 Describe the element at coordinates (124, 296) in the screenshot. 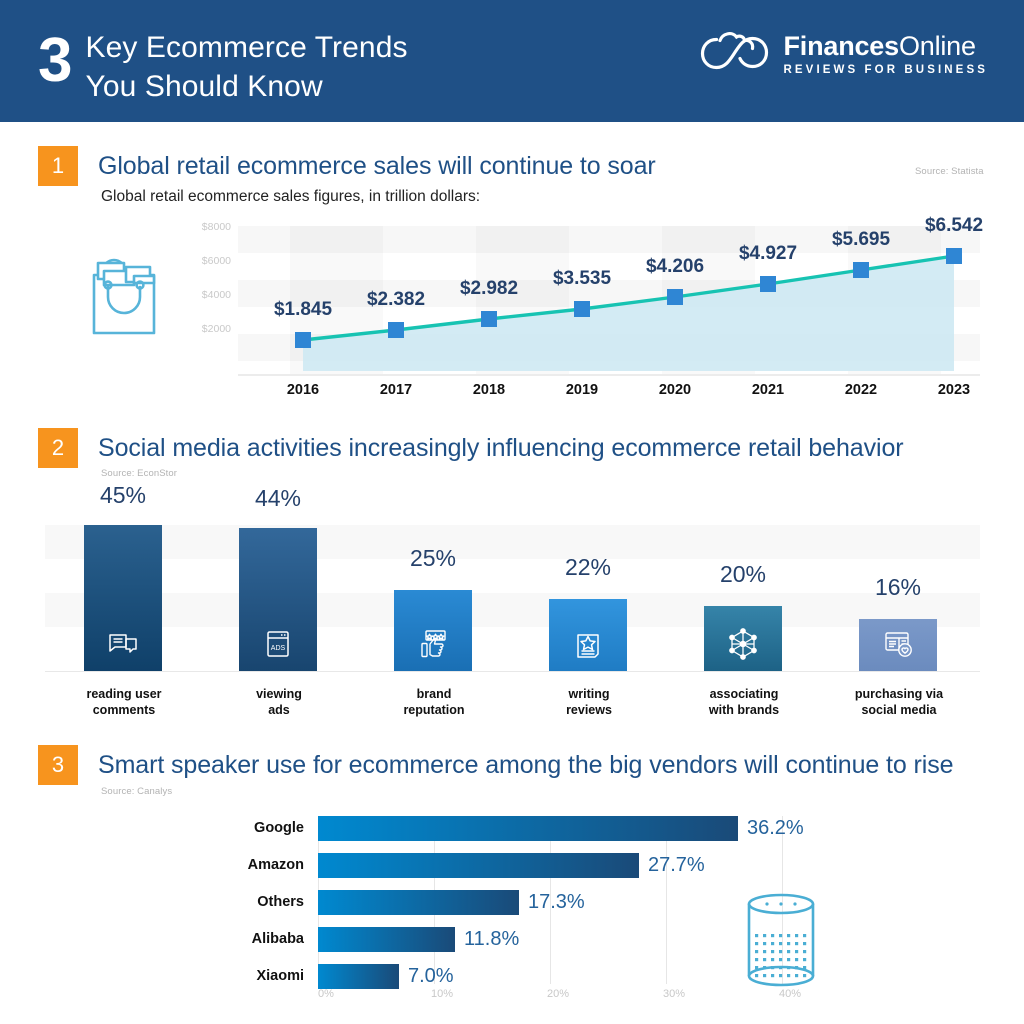

I see `shopping-bag-icon` at that location.